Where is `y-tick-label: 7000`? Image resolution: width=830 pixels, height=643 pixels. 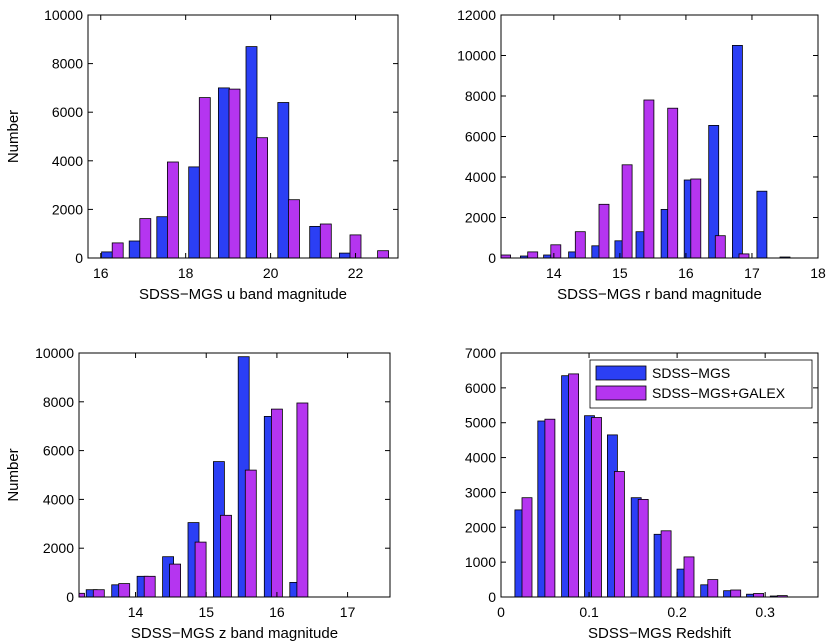 y-tick-label: 7000 is located at coordinates (480, 353).